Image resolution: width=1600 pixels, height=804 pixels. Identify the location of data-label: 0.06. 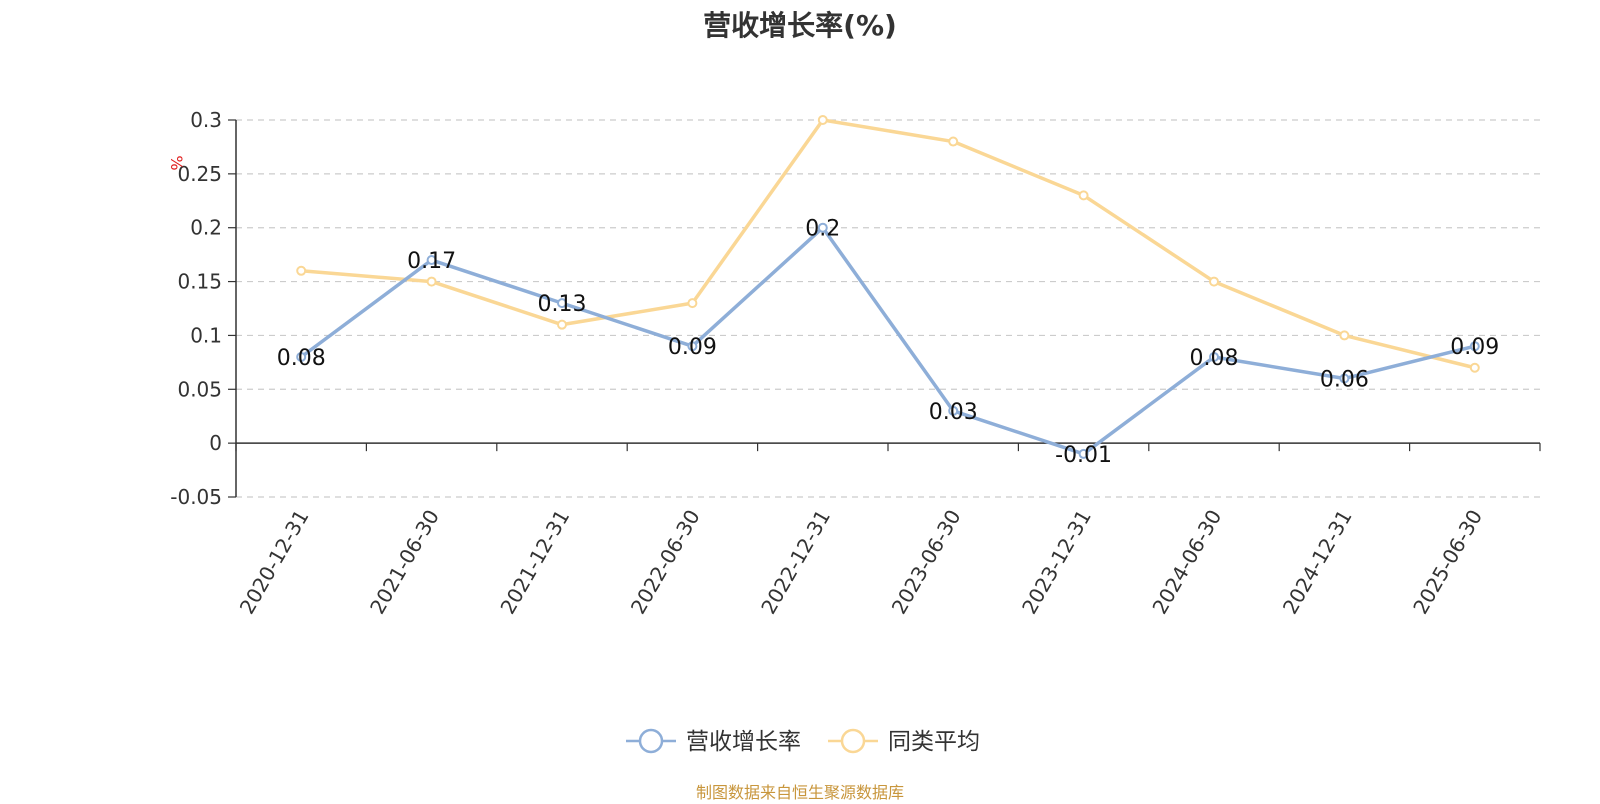
(1344, 380).